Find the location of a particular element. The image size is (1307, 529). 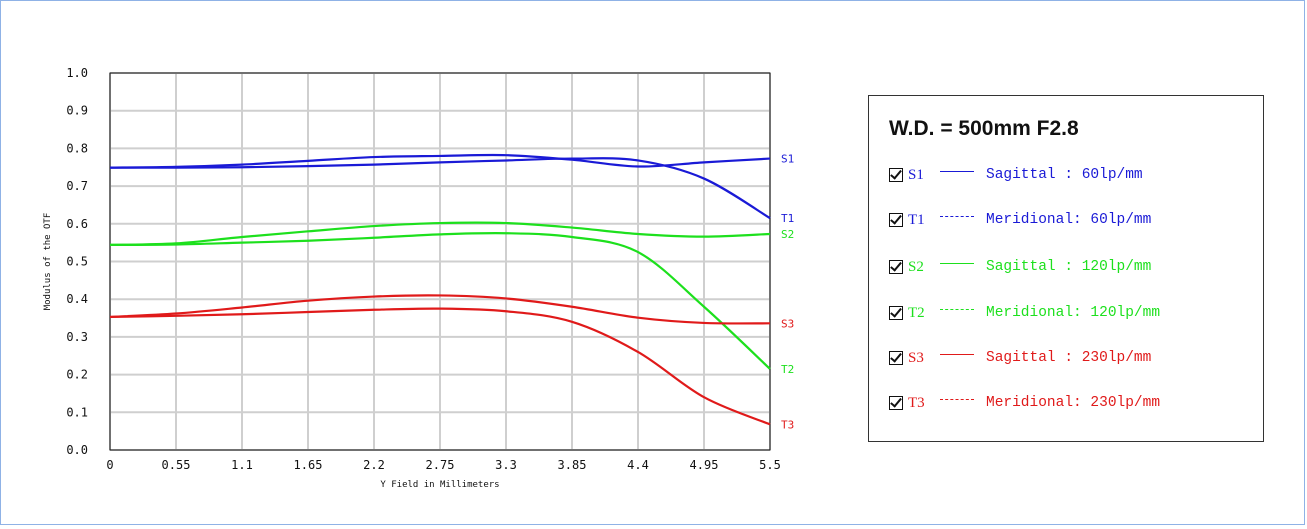

y-axis-title: Modulus of the OTF is located at coordinates (48, 262).